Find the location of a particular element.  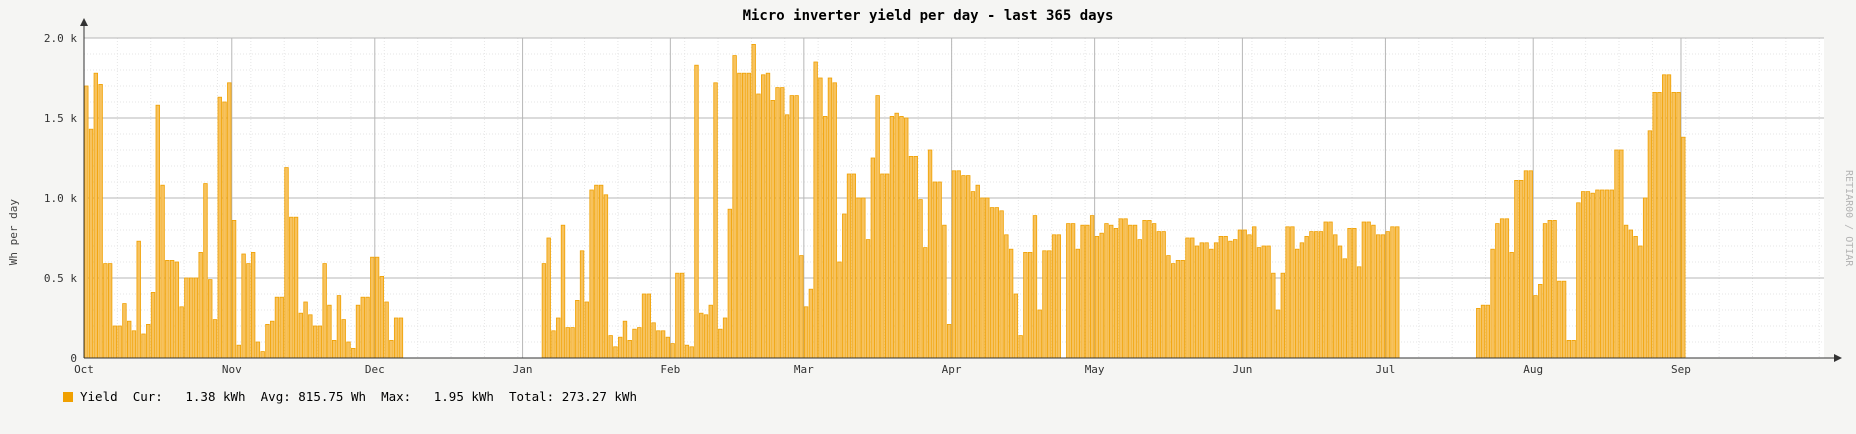

legend-swatch is located at coordinates (68, 396).